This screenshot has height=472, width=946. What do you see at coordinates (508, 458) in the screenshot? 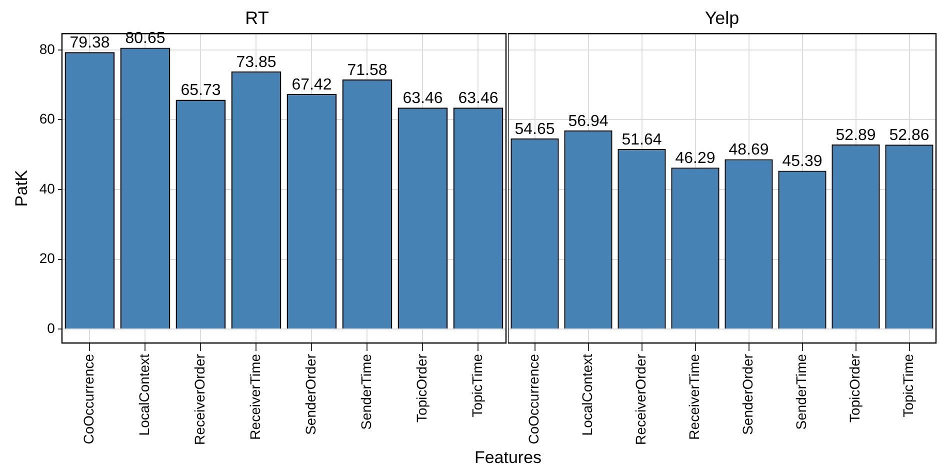
I see `x-axis-title: Features` at bounding box center [508, 458].